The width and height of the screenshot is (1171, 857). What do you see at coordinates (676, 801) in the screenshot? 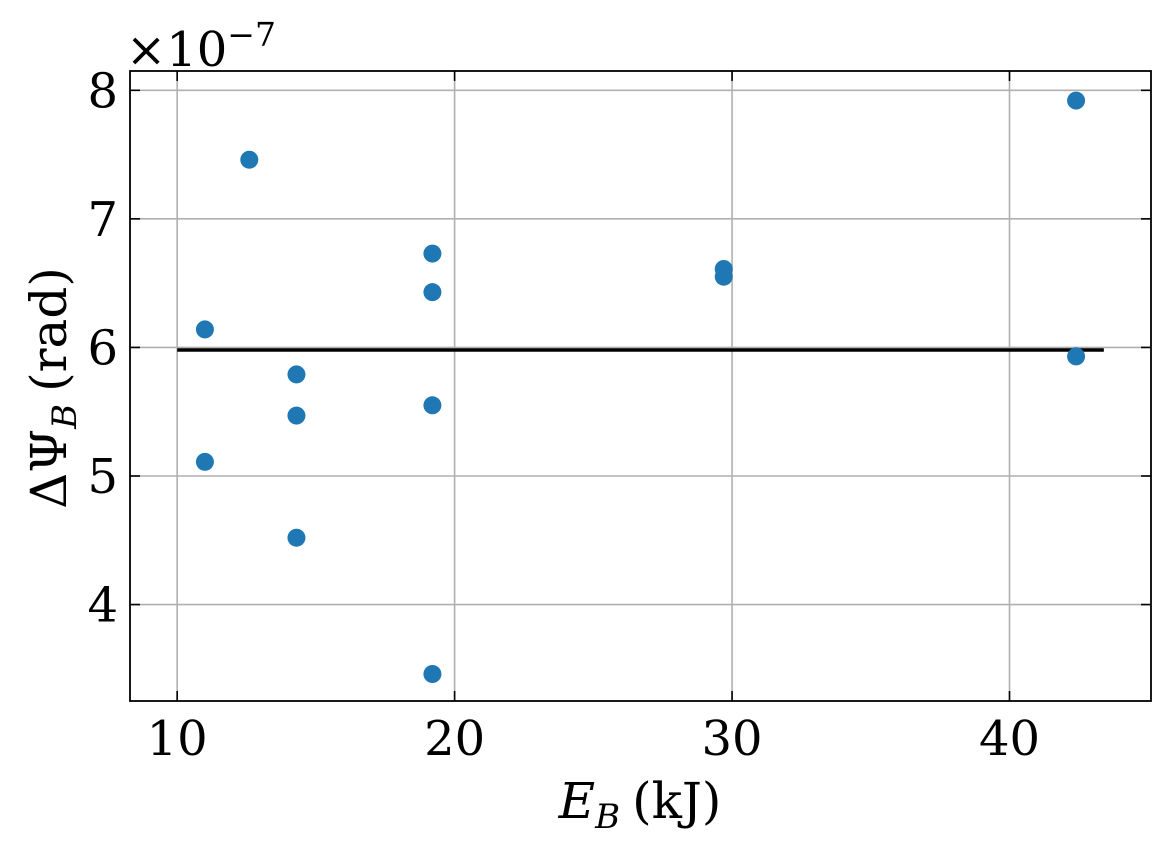
I see `x-axis-label-unit: (kJ)` at bounding box center [676, 801].